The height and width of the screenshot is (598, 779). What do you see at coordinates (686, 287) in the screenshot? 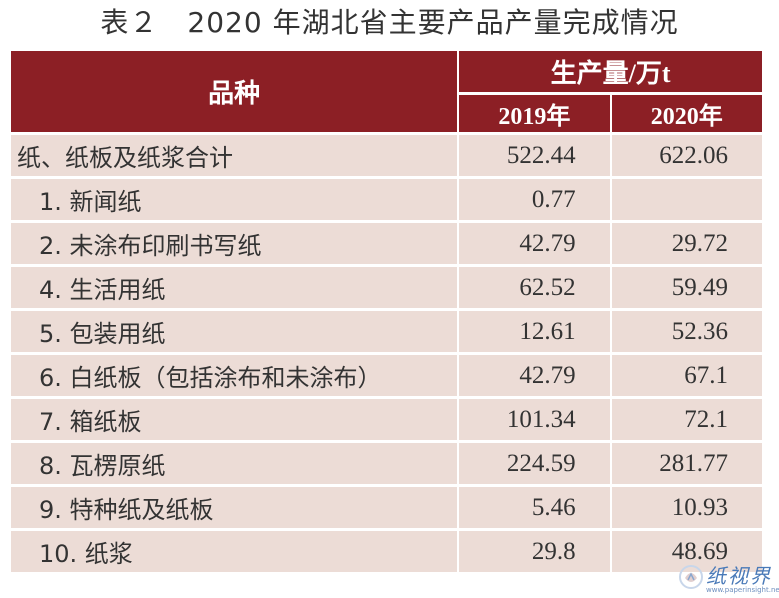
I see `value-2020: 59.49` at bounding box center [686, 287].